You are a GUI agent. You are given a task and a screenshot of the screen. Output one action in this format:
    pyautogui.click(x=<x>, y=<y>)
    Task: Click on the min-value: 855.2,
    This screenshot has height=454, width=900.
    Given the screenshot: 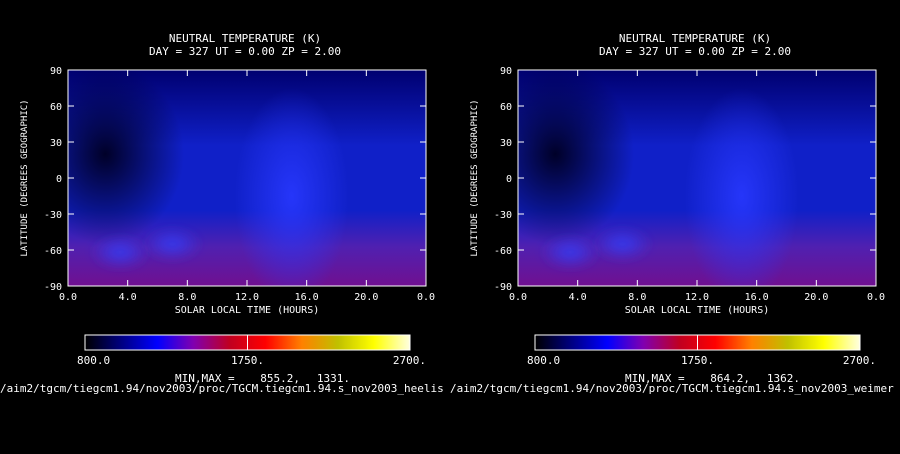 What is the action you would take?
    pyautogui.click(x=280, y=378)
    